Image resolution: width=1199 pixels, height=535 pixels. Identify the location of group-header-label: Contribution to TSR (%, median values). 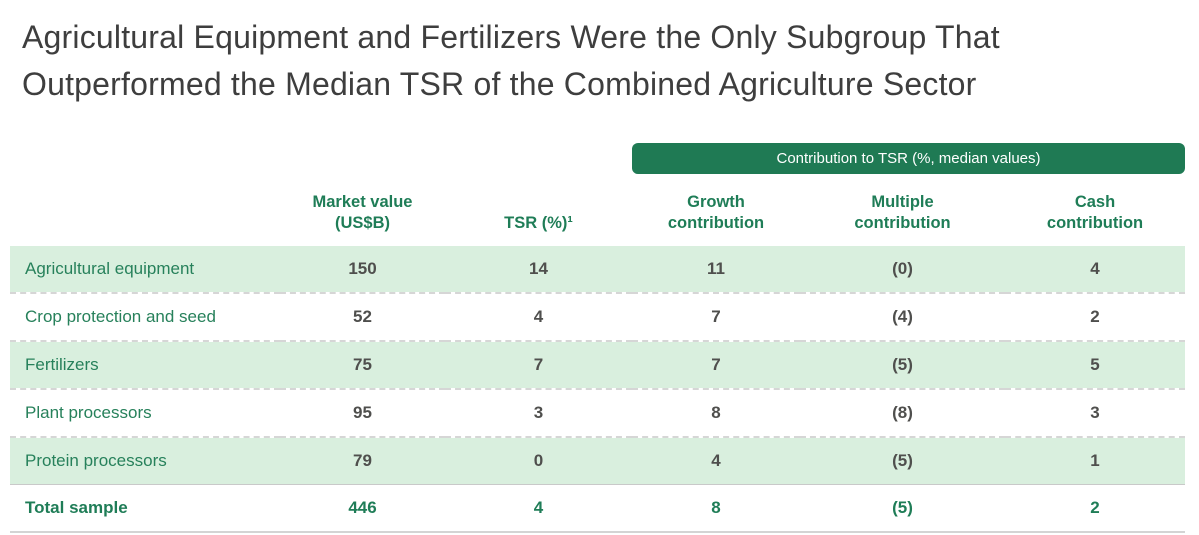
(908, 158).